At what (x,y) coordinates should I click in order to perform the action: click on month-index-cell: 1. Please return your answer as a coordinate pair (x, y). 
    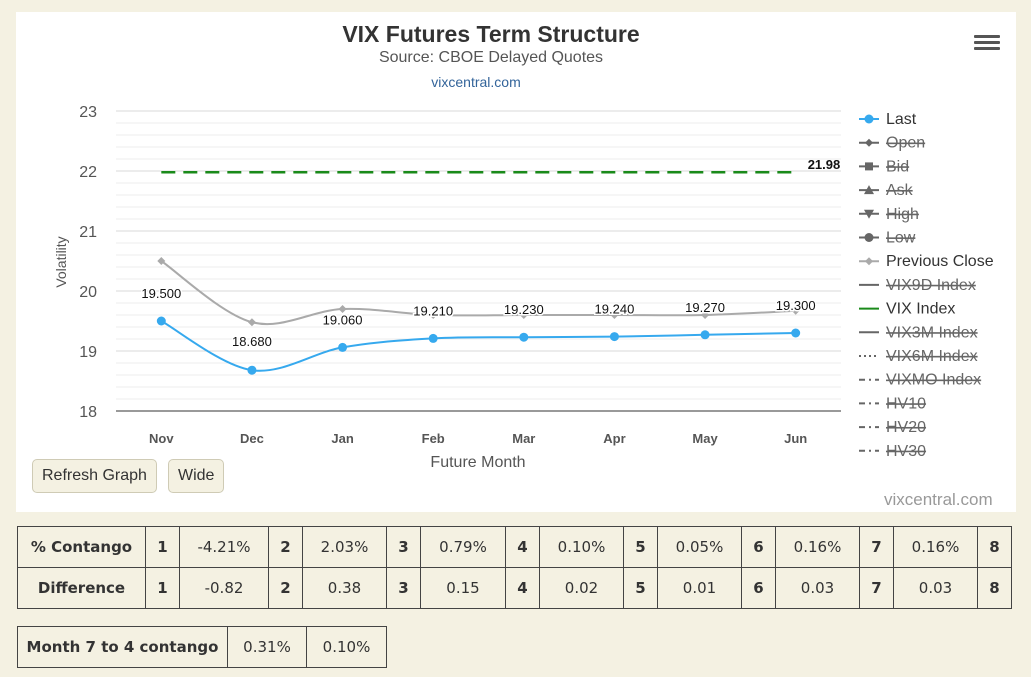
    Looking at the image, I should click on (162, 588).